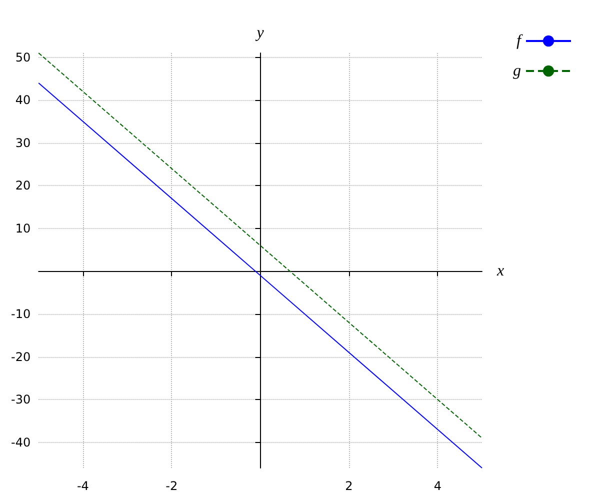 The height and width of the screenshot is (500, 600). I want to click on y-tick-label: -20, so click(20, 357).